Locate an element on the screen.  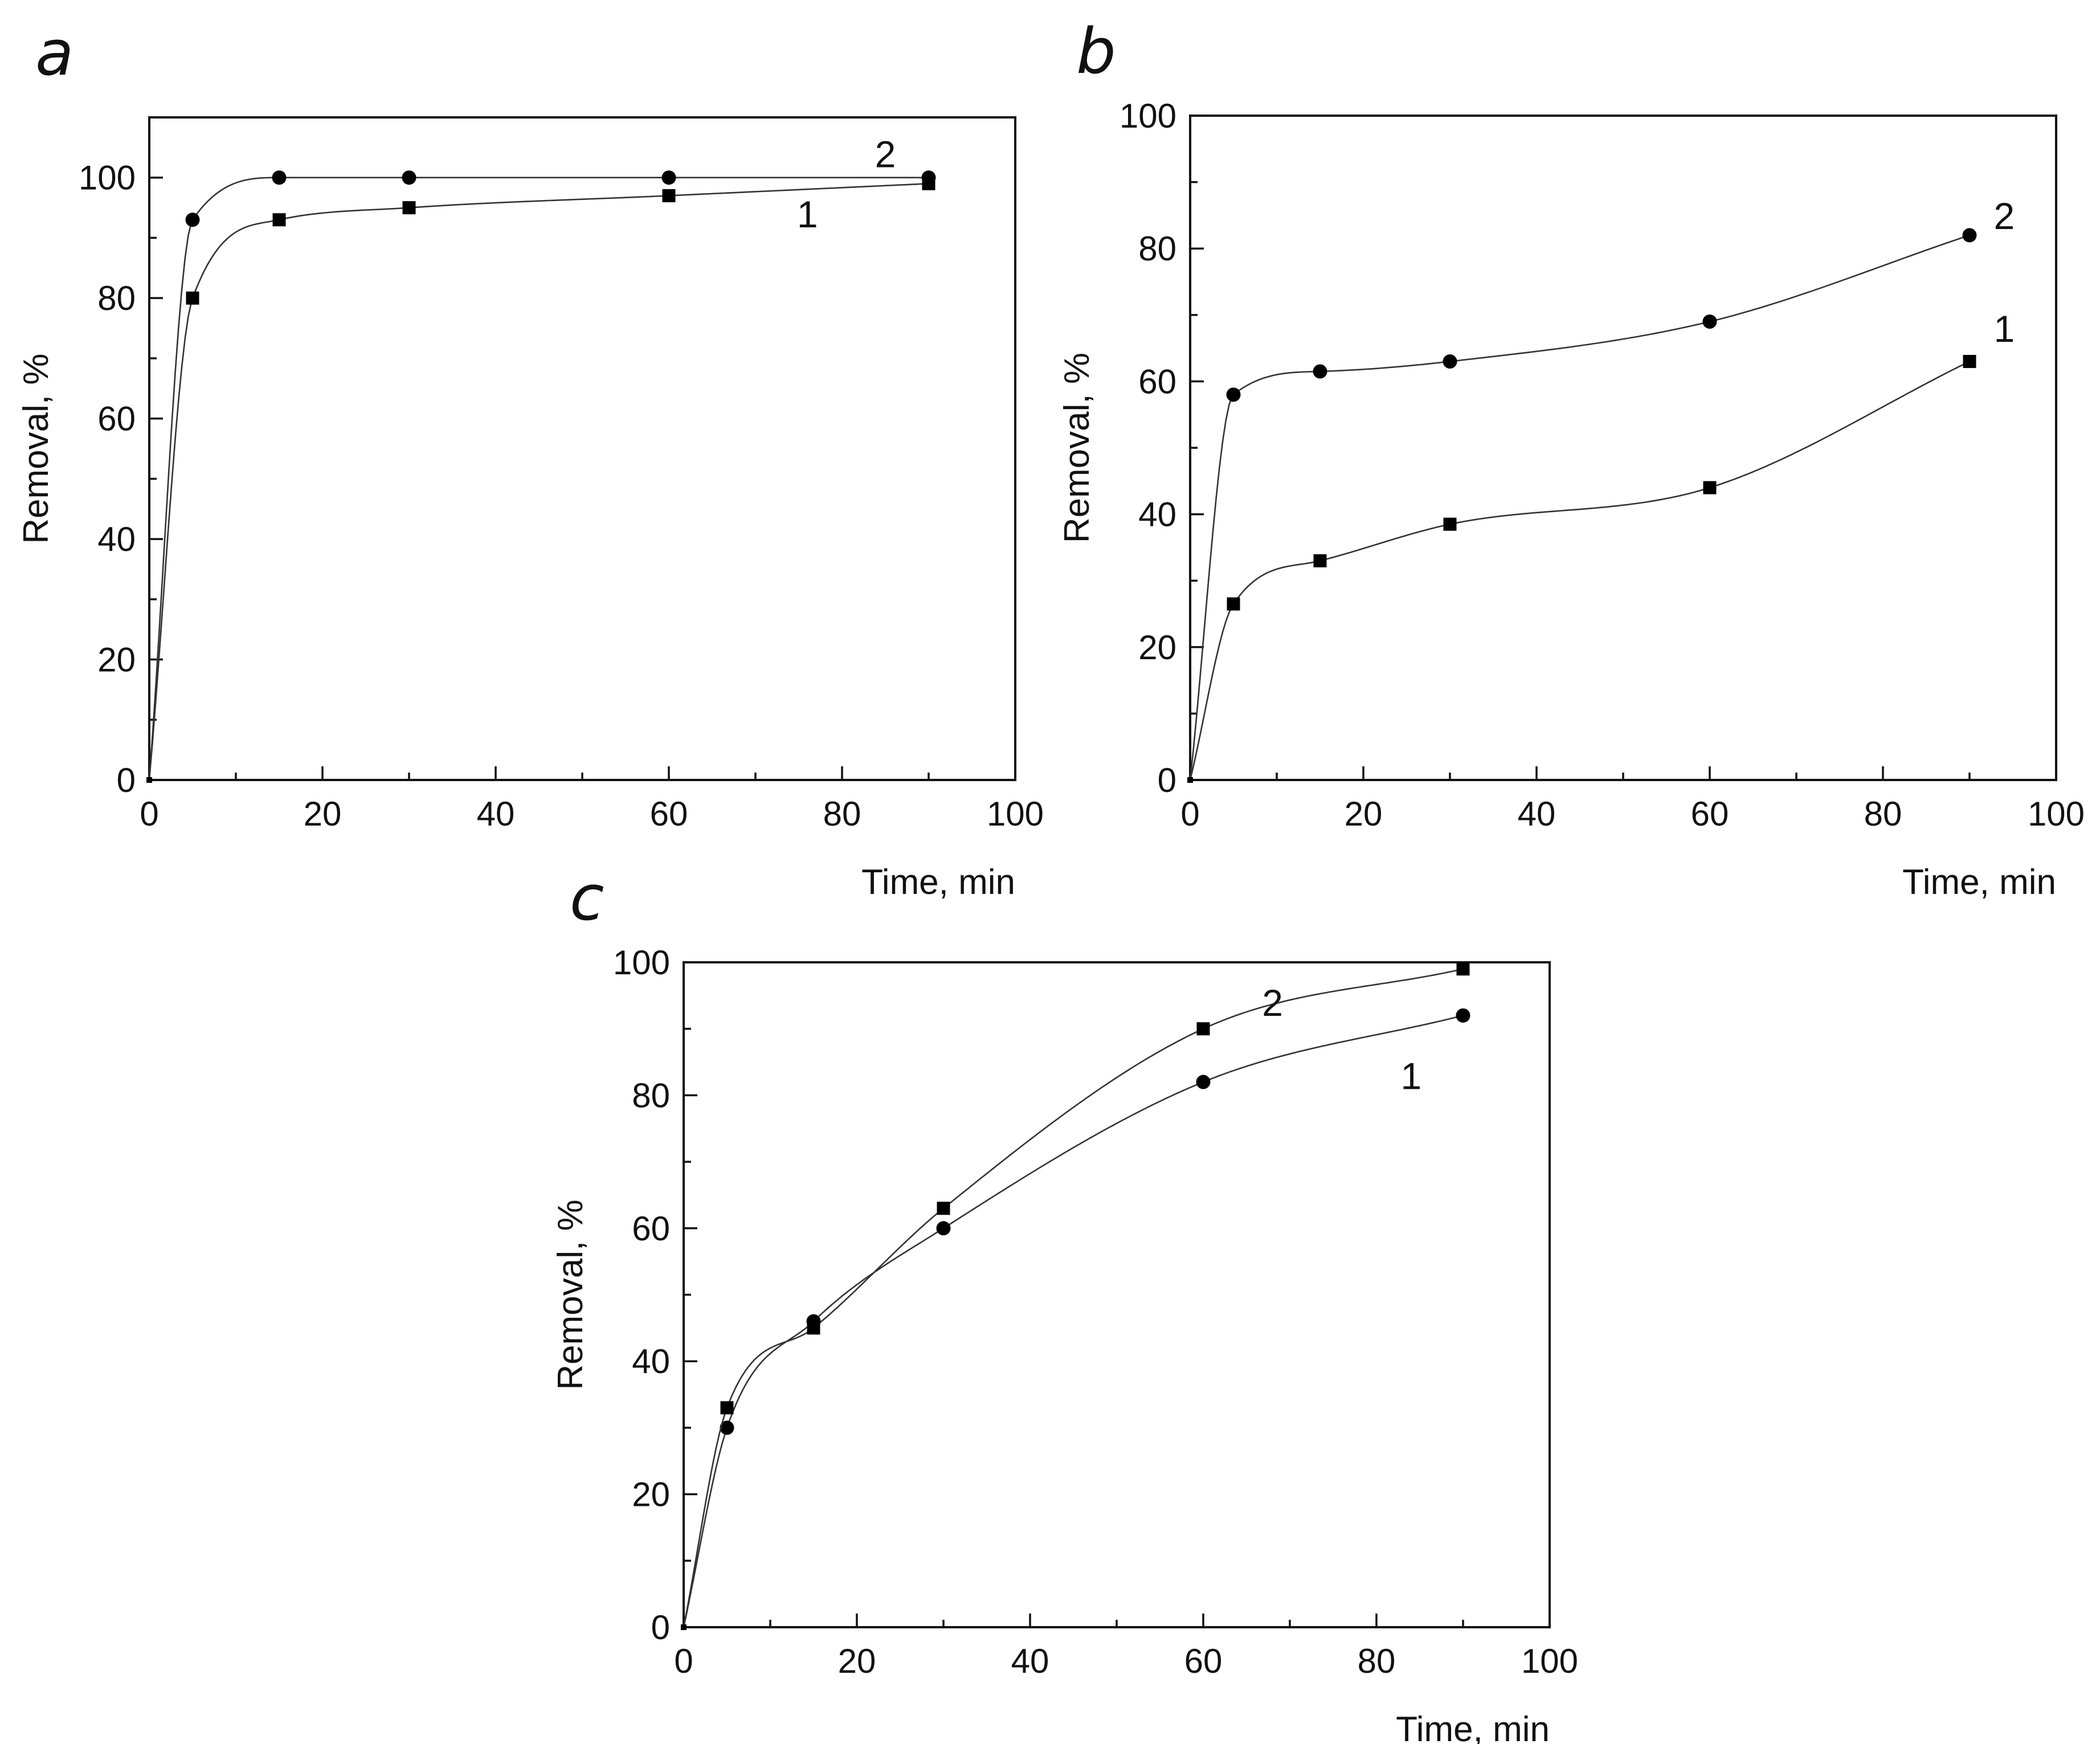
panel-letter: c is located at coordinates (587, 897).